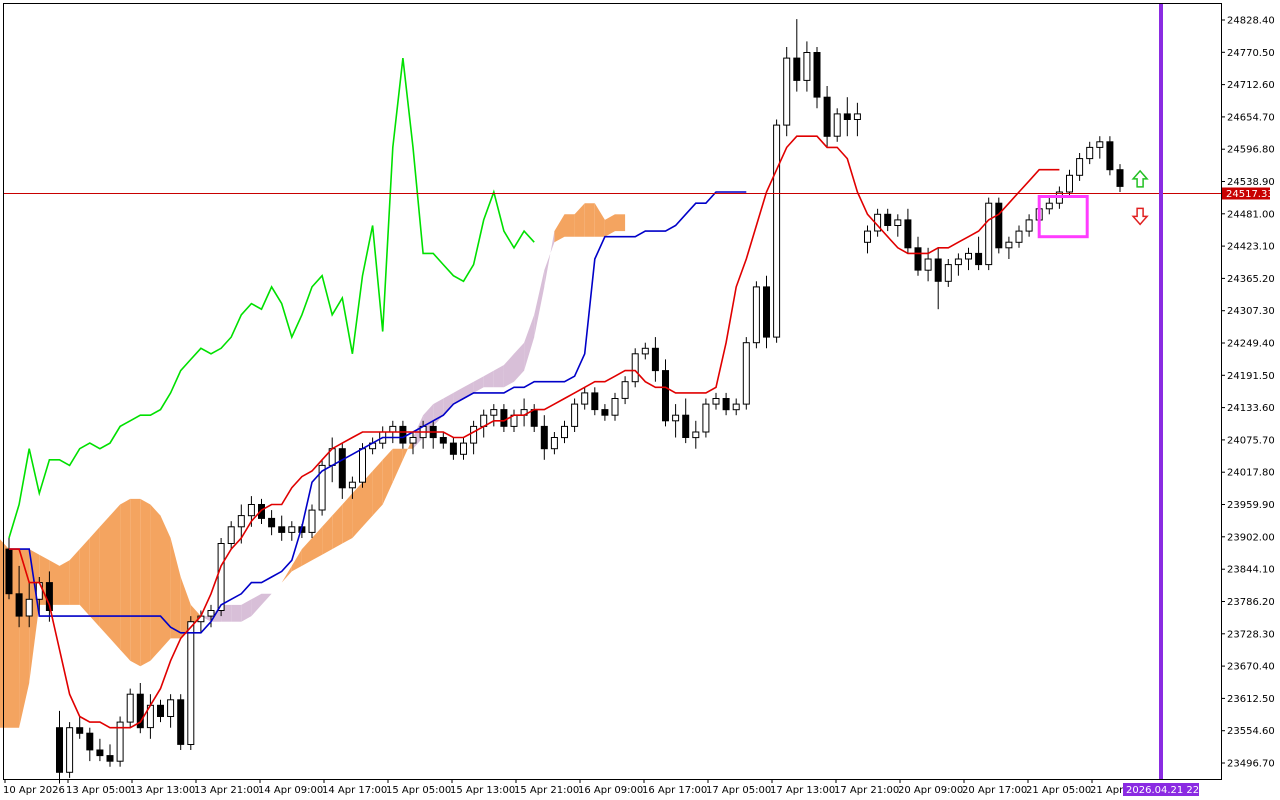 The image size is (1280, 800). What do you see at coordinates (1058, 790) in the screenshot?
I see `time-tick-label: 21 Apr 05:00` at bounding box center [1058, 790].